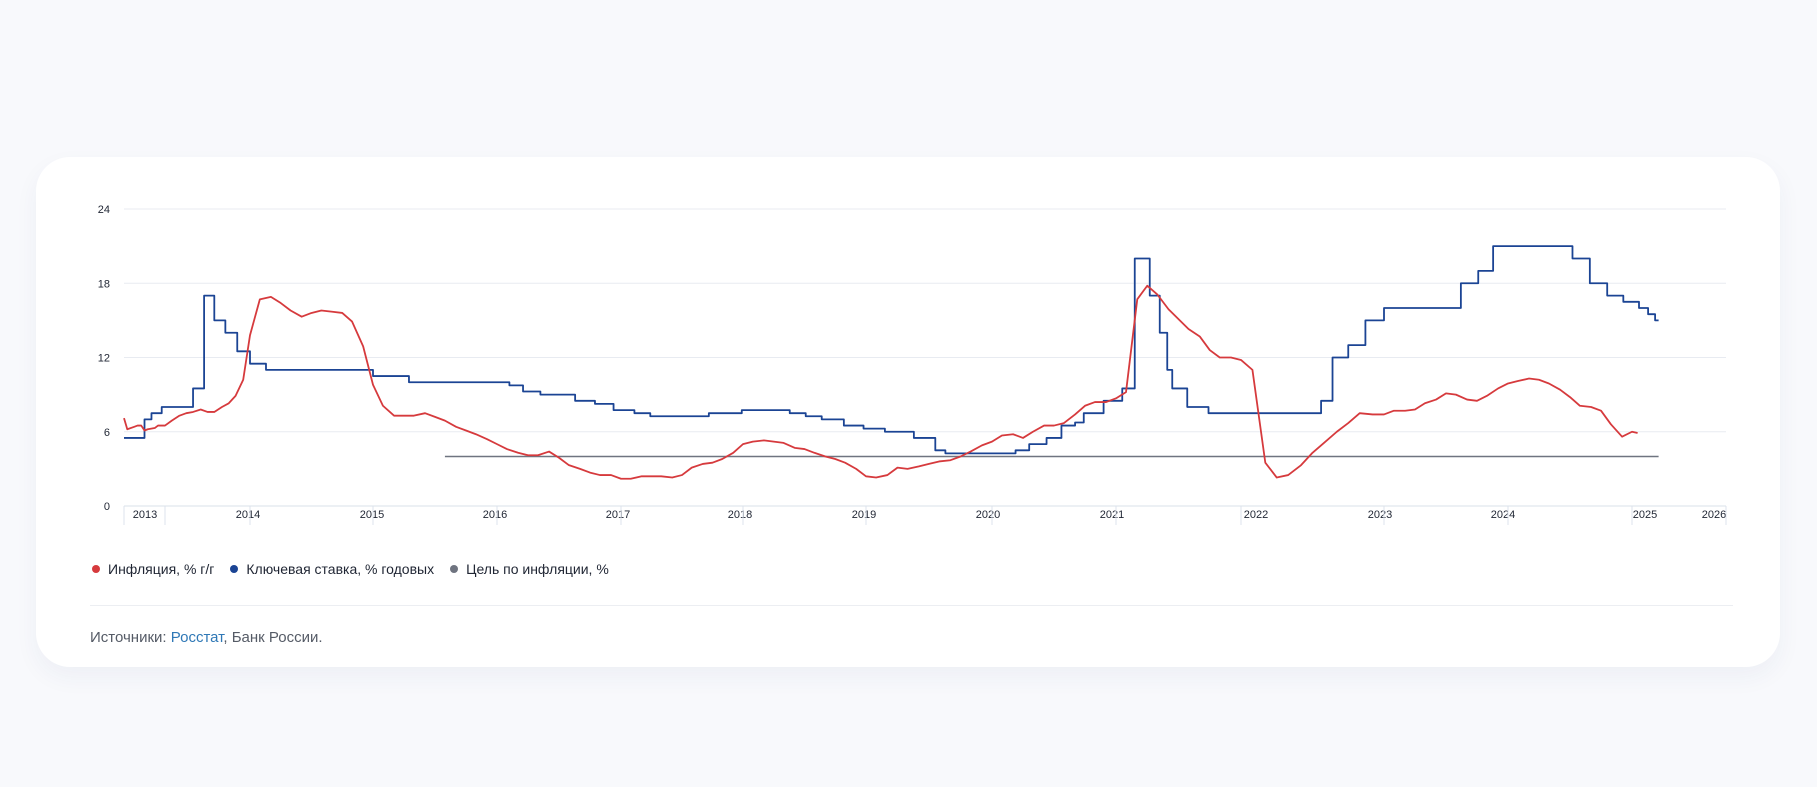 This screenshot has height=787, width=1817. I want to click on legend-label-key-rate: Ключевая ставка, % годовых, so click(340, 569).